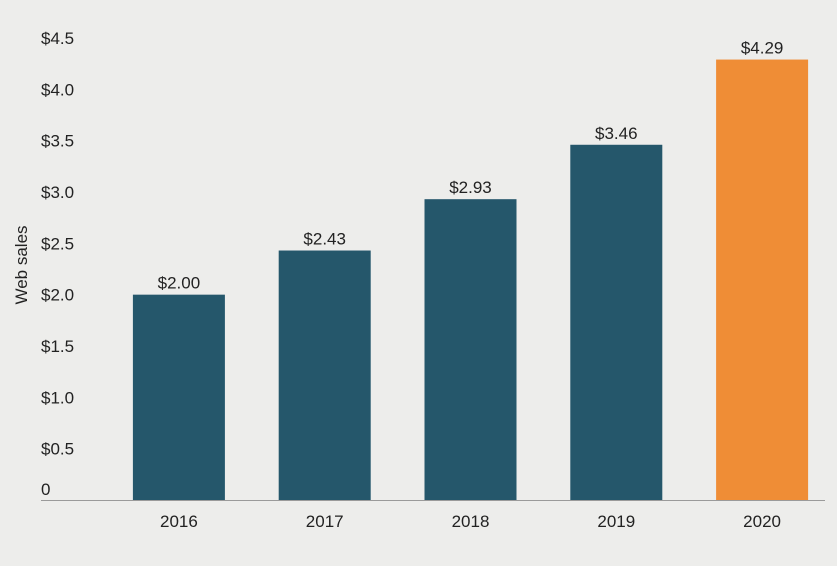 The width and height of the screenshot is (837, 566). What do you see at coordinates (57, 264) in the screenshot?
I see `y-axis-ticks: 0 $0.5 $1.0 $1.5 $2.0 $2.5 $3.0 $3.5 $4.0 $4.5` at bounding box center [57, 264].